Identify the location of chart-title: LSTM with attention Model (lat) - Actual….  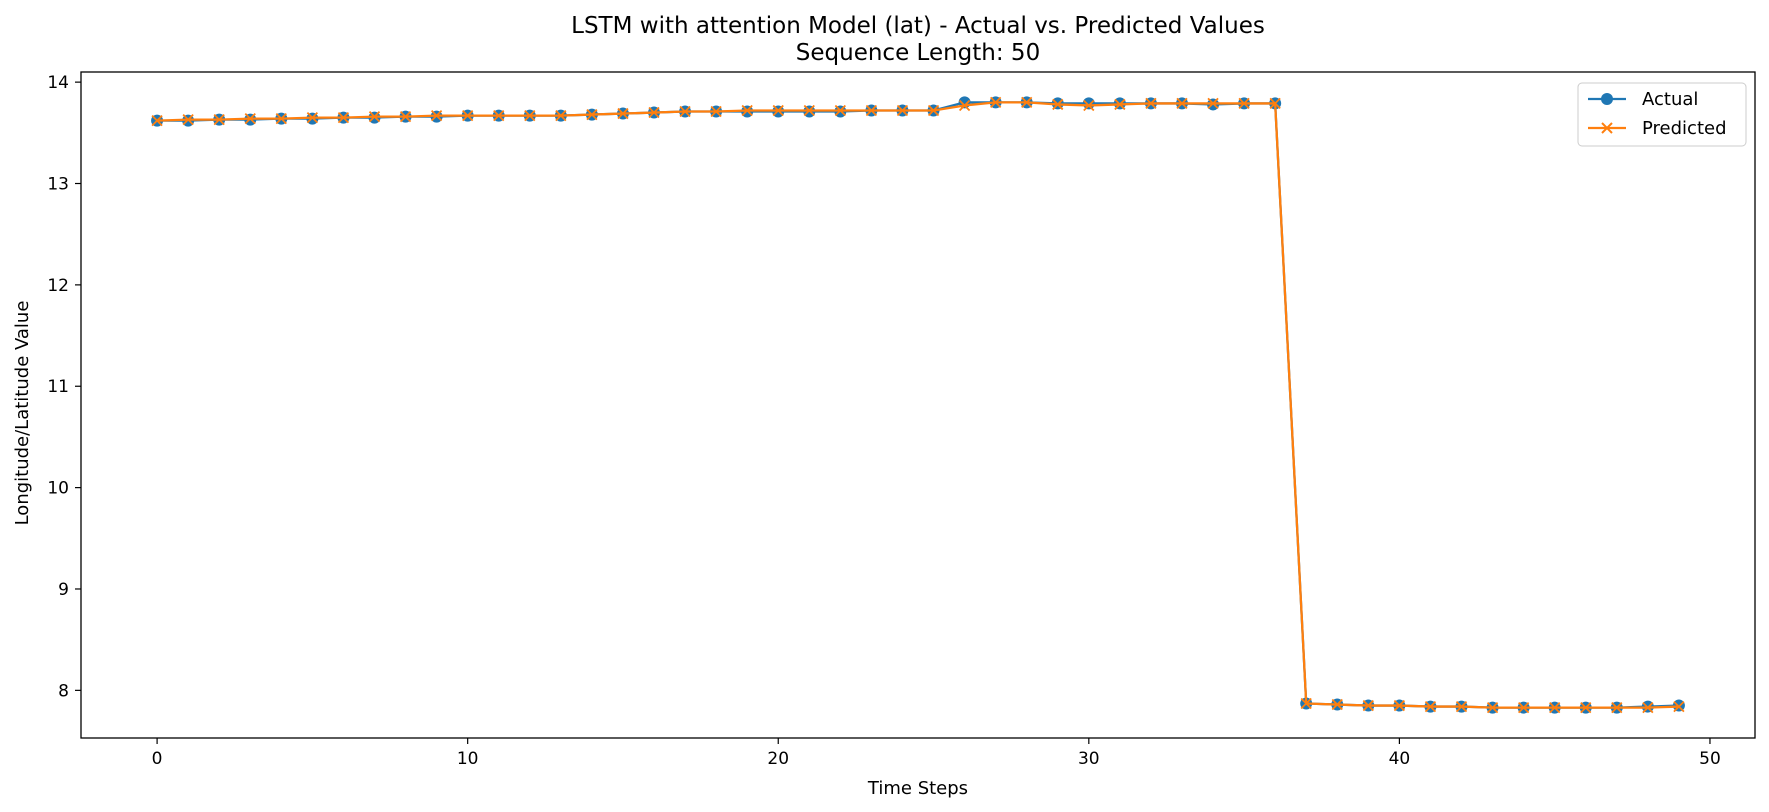
(918, 26).